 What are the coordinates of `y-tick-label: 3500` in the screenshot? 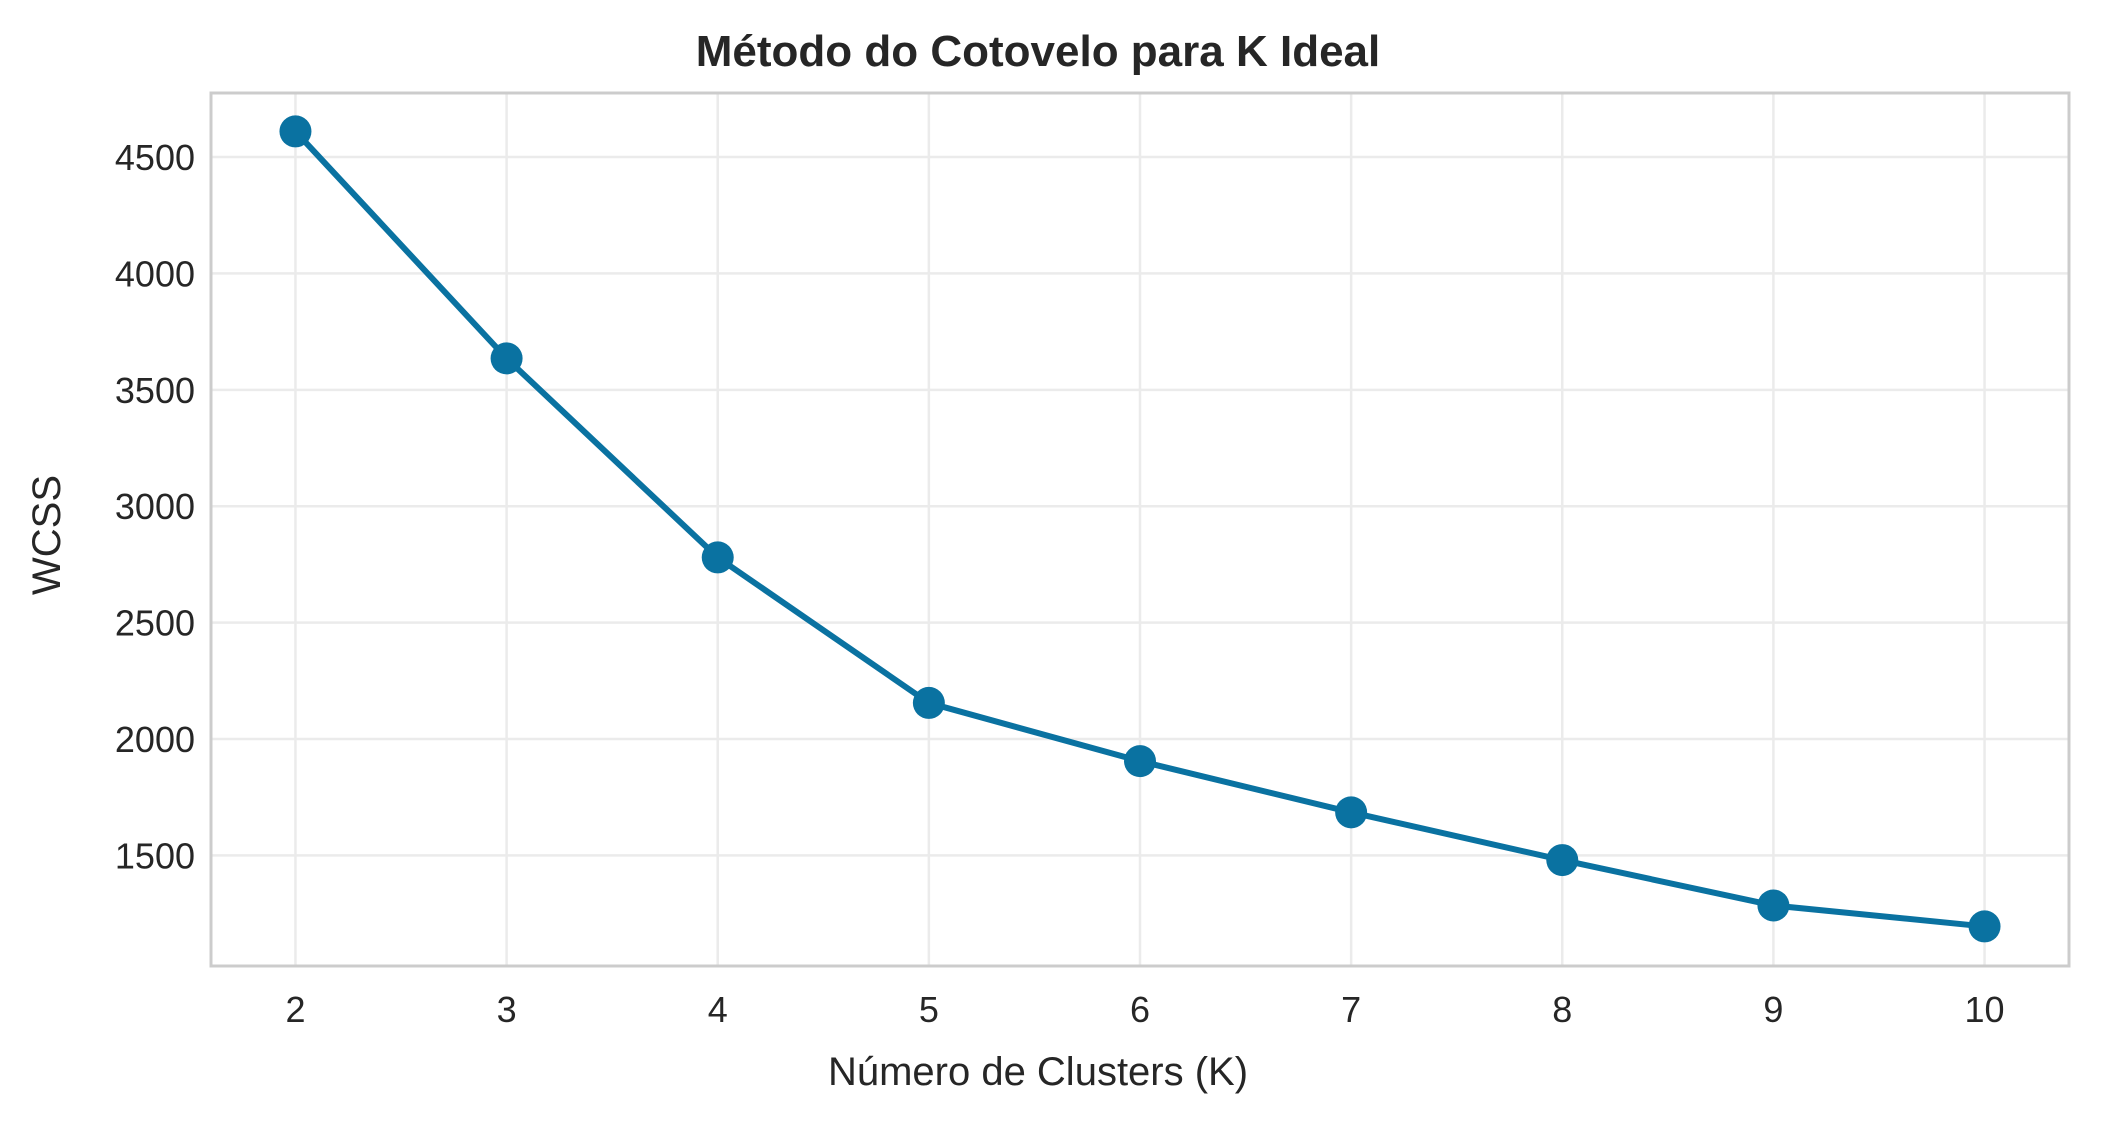 It's located at (155, 390).